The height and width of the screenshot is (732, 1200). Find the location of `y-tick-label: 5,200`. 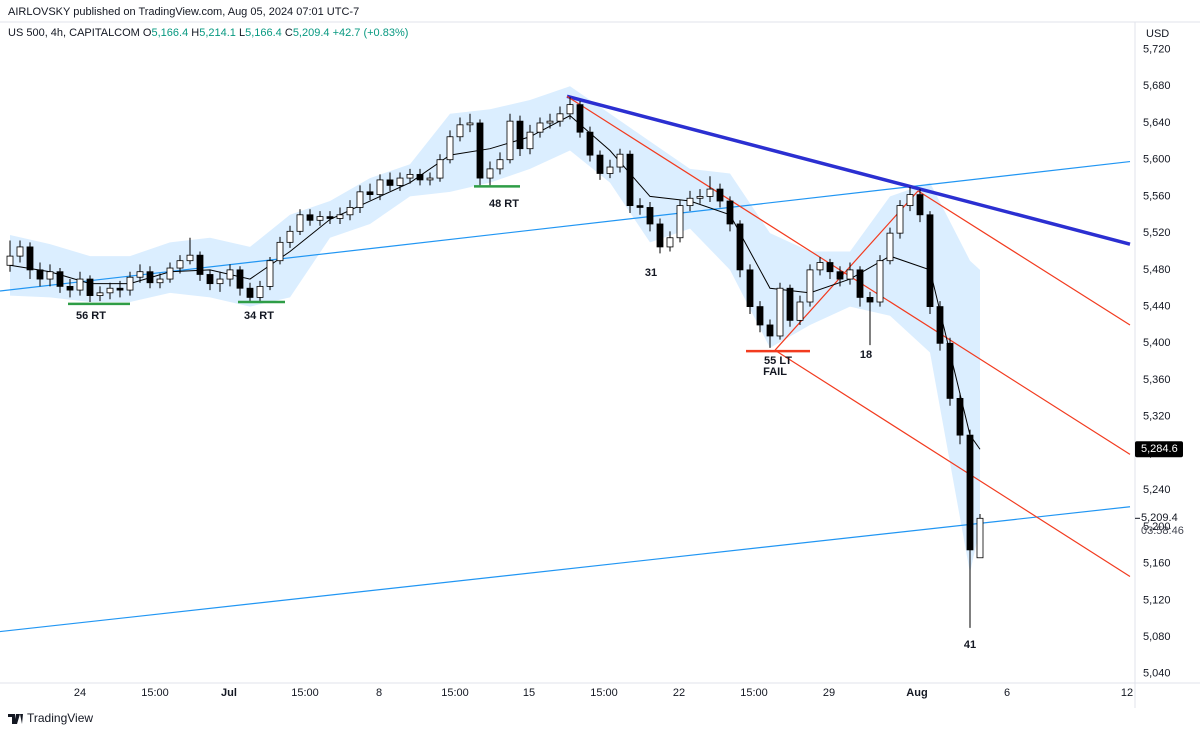

y-tick-label: 5,200 is located at coordinates (1157, 527).